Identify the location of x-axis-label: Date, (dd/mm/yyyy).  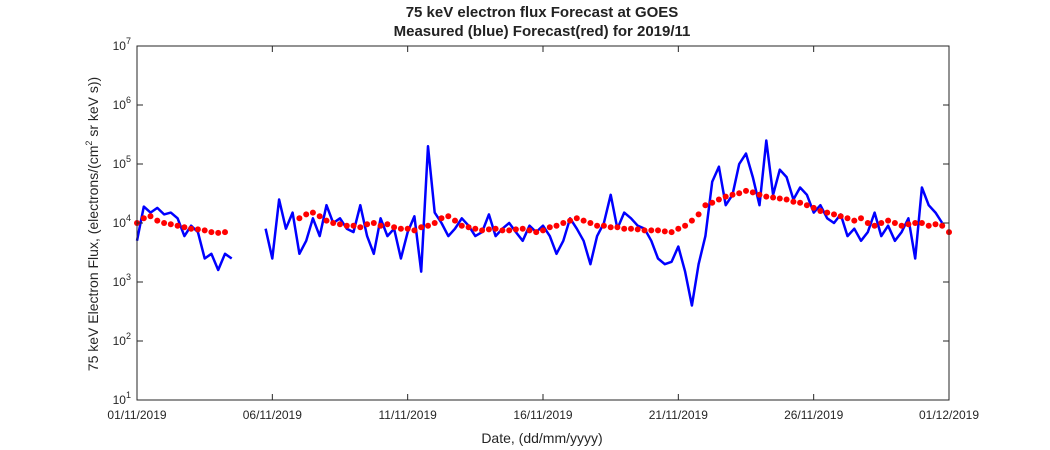
(541, 438).